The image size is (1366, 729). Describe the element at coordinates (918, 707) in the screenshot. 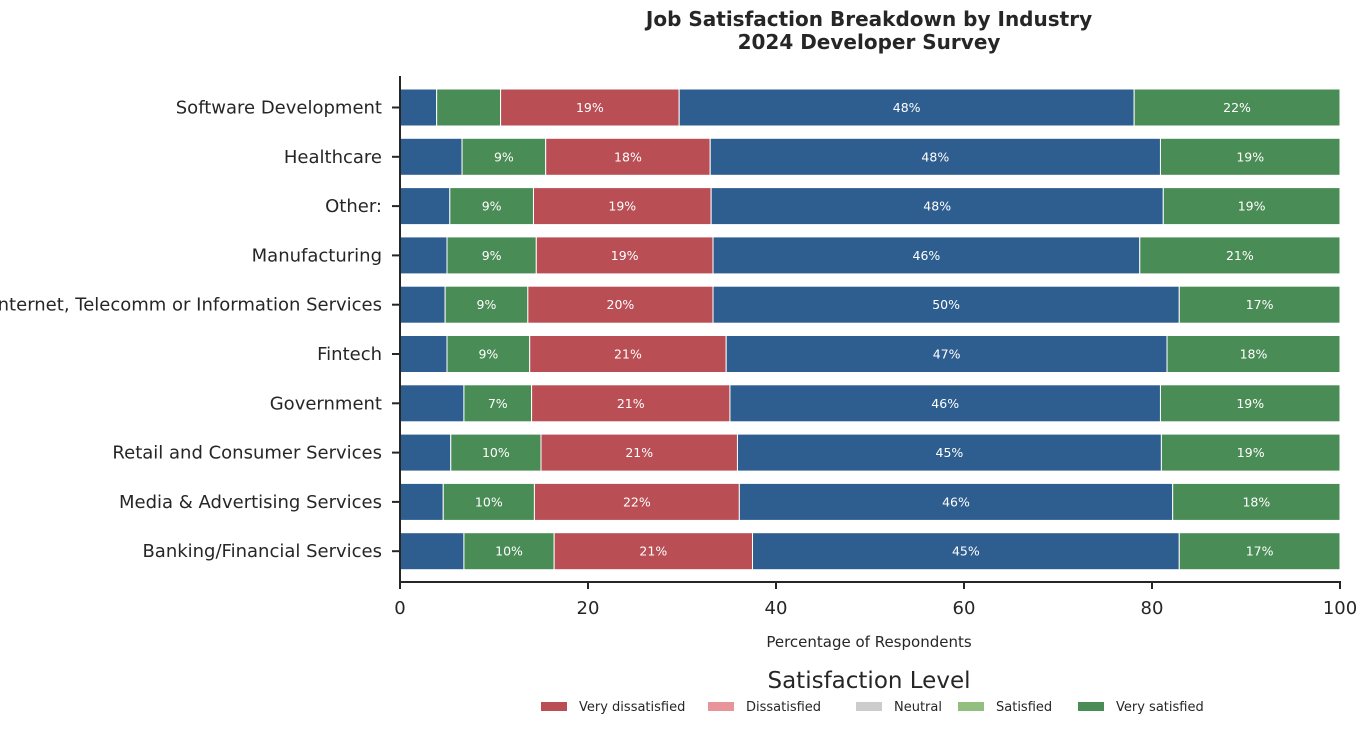

I see `legend-entry-label: Neutral` at that location.